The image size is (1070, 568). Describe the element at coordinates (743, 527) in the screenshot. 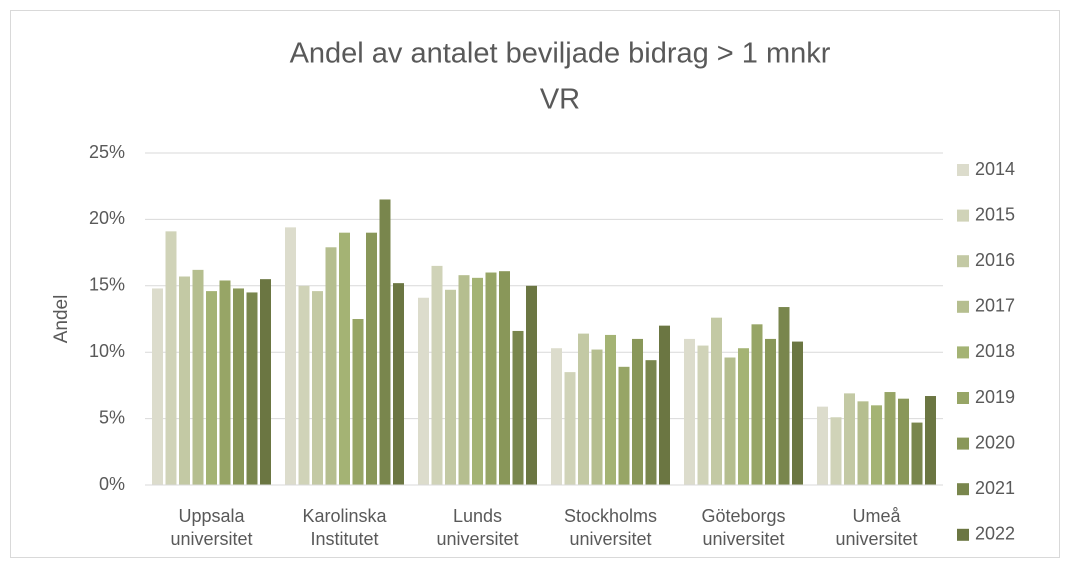

I see `x-tick-label: Göteborgs universitet` at that location.